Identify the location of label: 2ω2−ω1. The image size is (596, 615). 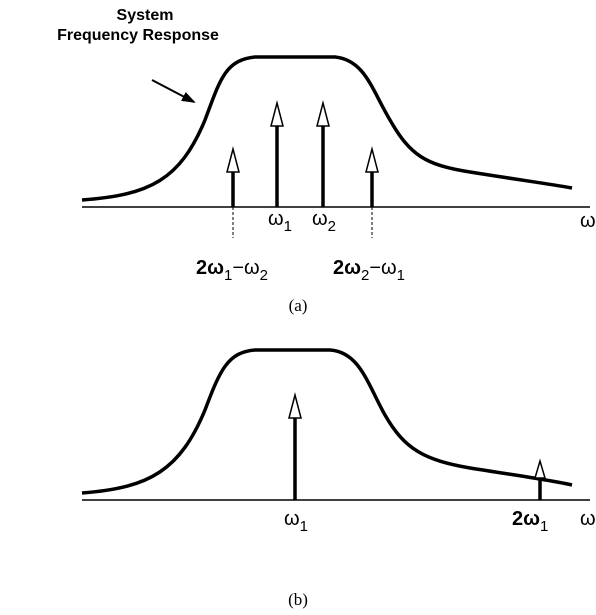
(369, 270).